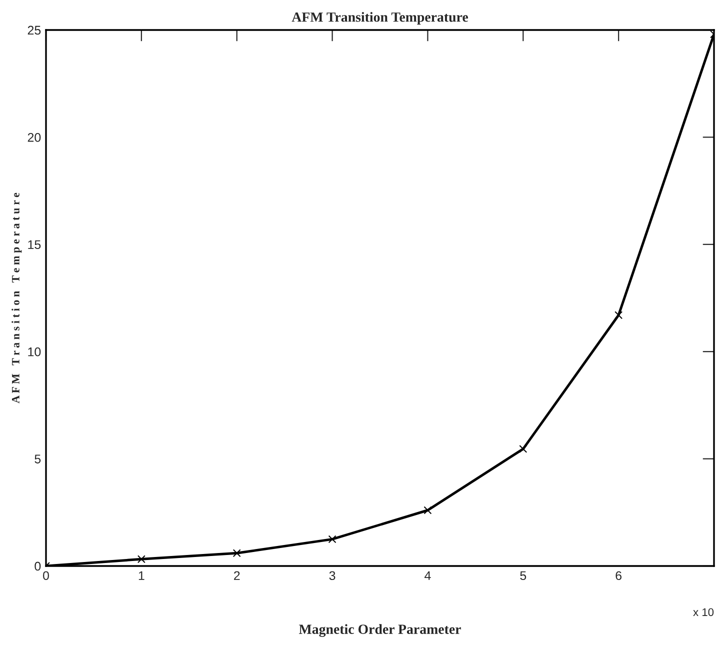 This screenshot has width=728, height=646. What do you see at coordinates (34, 245) in the screenshot?
I see `y-tick-label: 15` at bounding box center [34, 245].